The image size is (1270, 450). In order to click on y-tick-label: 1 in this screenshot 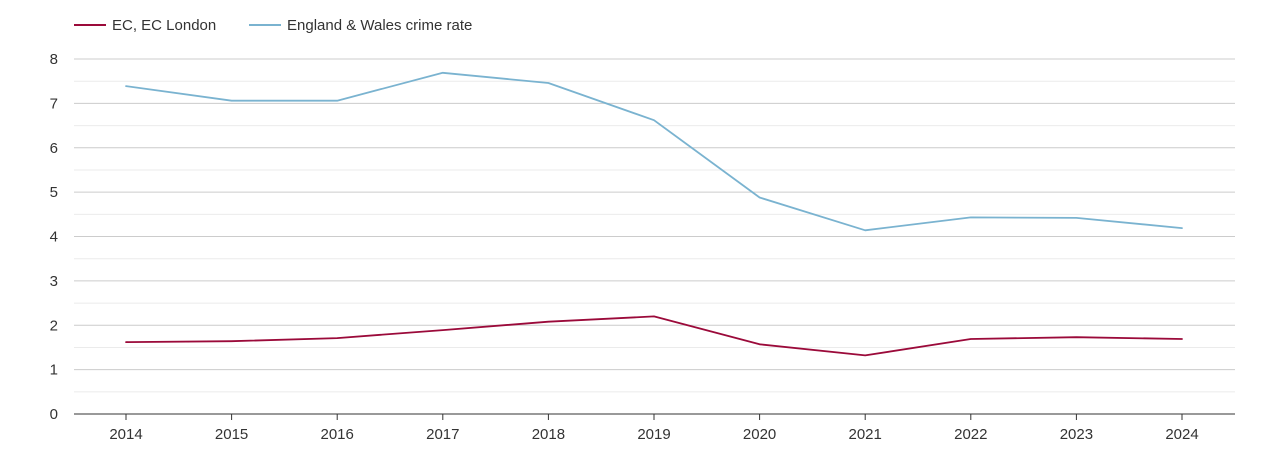, I will do `click(54, 370)`.